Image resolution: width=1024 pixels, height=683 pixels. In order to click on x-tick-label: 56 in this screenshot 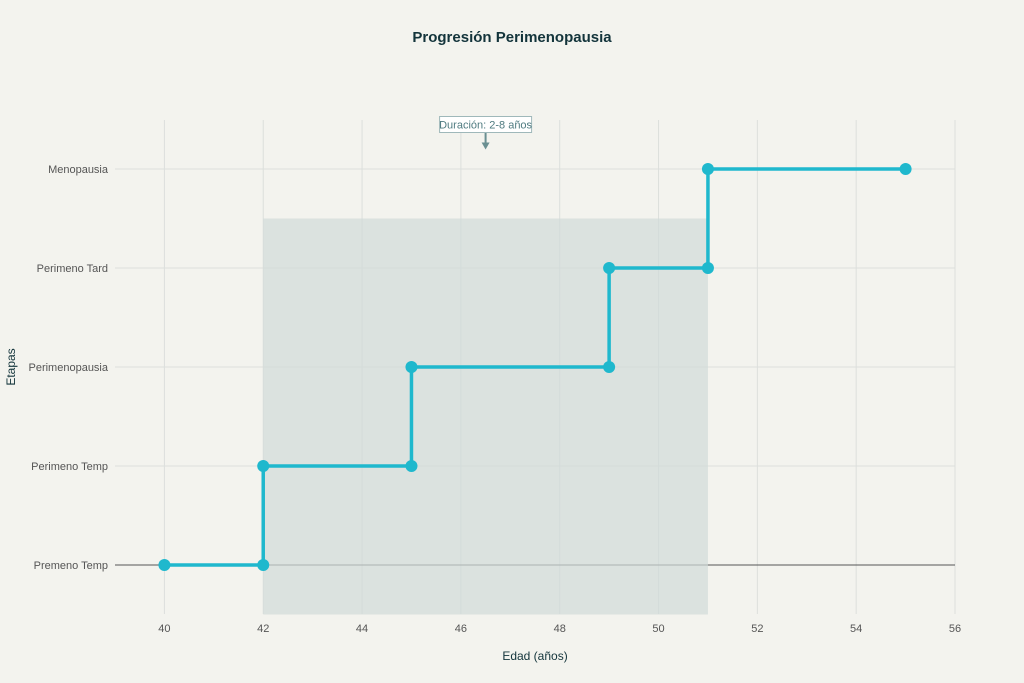, I will do `click(955, 629)`.